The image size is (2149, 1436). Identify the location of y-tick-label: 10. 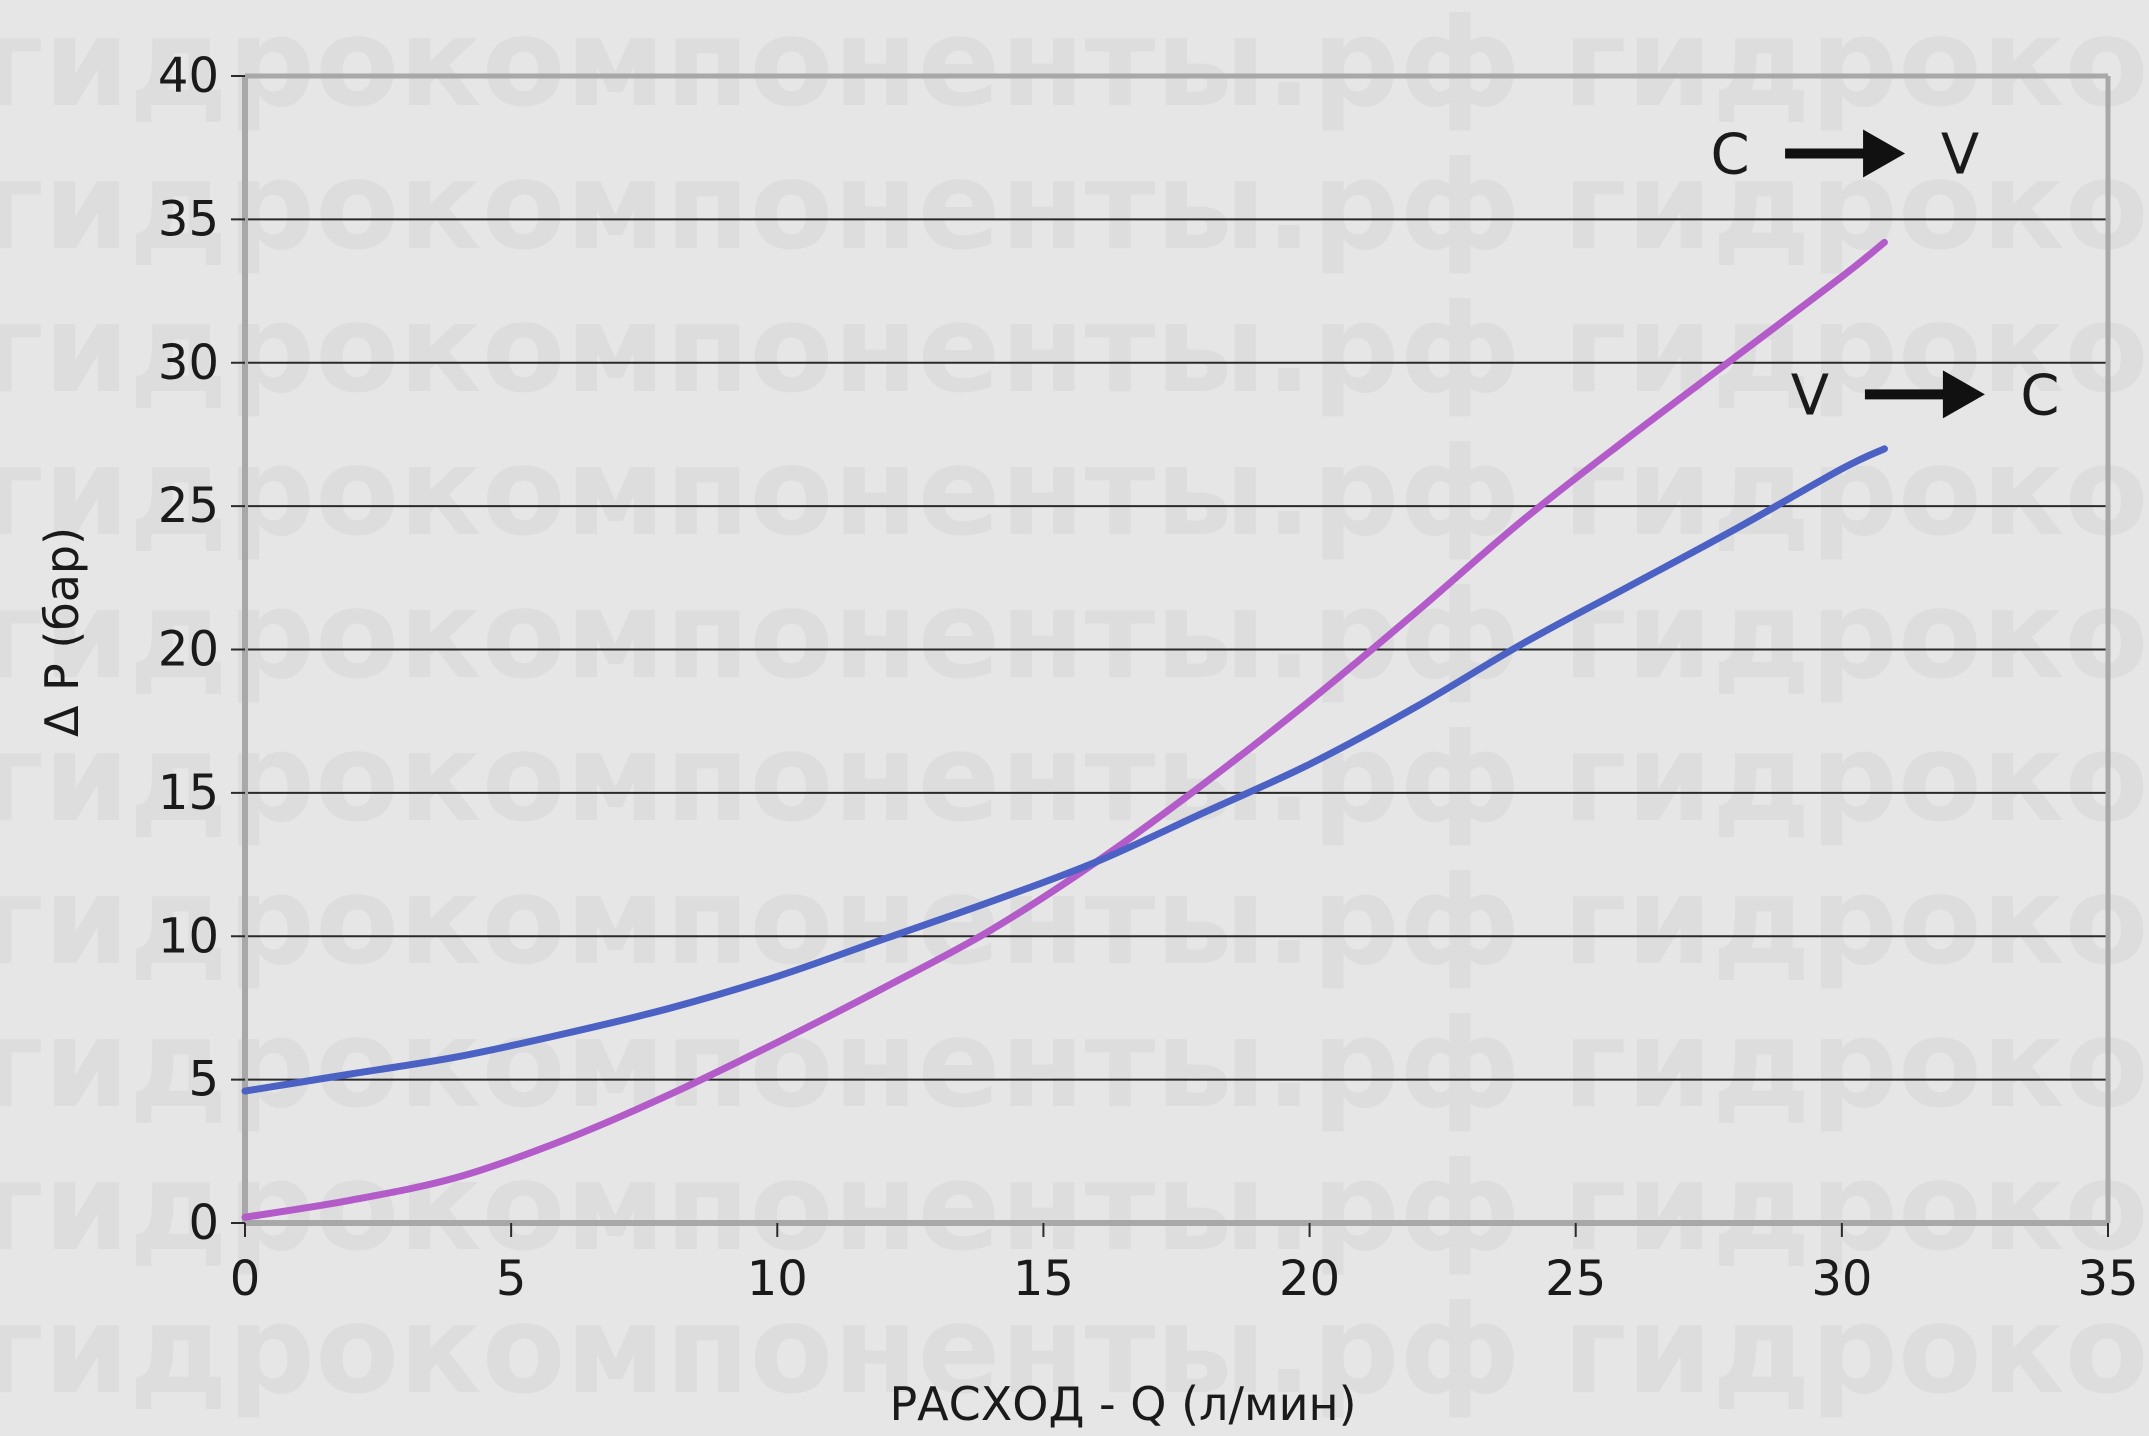
(188, 936).